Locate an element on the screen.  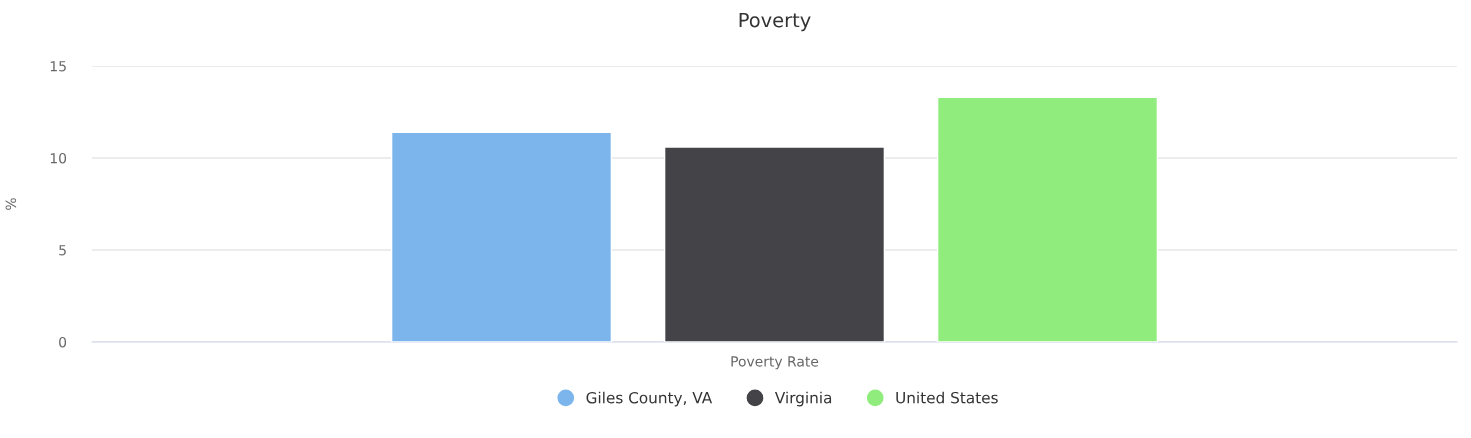
y-tick-label: 5 is located at coordinates (62, 250).